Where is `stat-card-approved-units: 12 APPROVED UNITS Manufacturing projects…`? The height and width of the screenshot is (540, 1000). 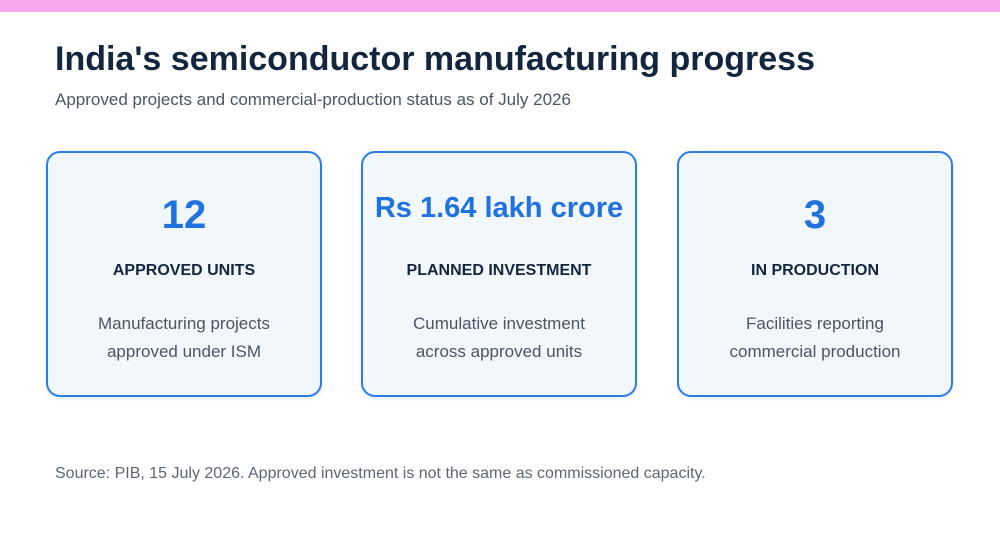 stat-card-approved-units: 12 APPROVED UNITS Manufacturing projects… is located at coordinates (184, 274).